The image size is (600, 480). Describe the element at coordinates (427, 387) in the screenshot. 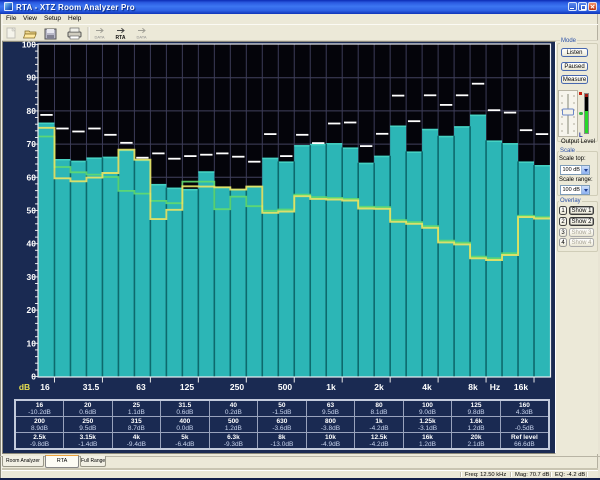

I see `svg-text: 4k` at that location.